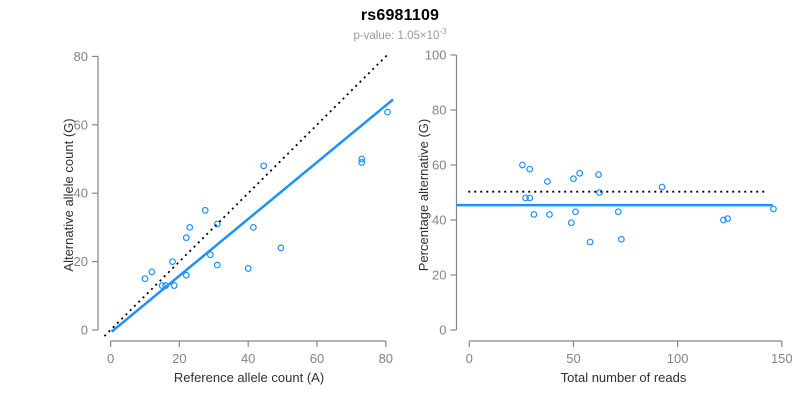 The width and height of the screenshot is (800, 400). What do you see at coordinates (436, 55) in the screenshot?
I see `y-tick-label: 100` at bounding box center [436, 55].